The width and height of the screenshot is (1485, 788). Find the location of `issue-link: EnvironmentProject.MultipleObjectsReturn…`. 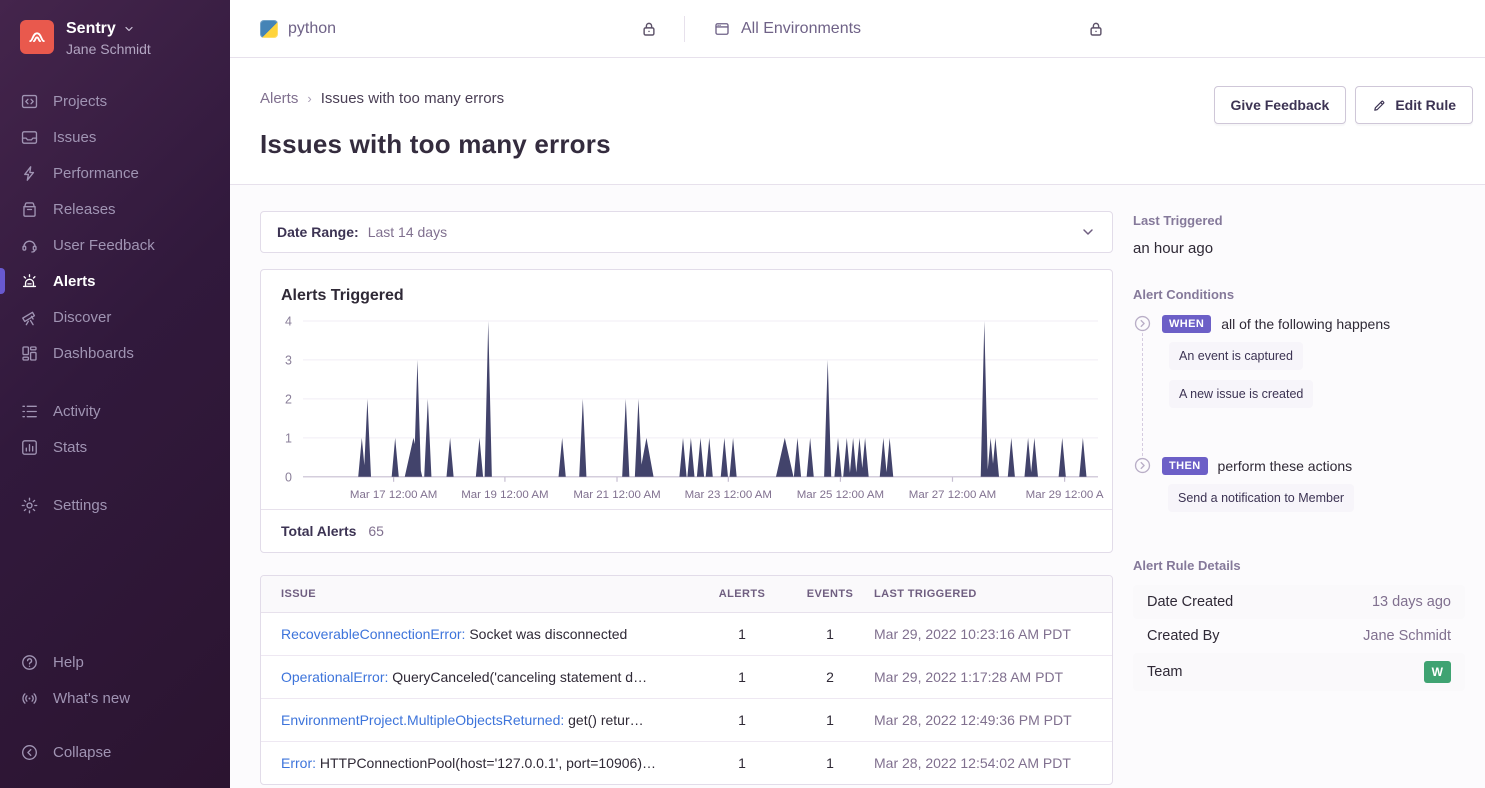

issue-link: EnvironmentProject.MultipleObjectsReturn… is located at coordinates (423, 719).